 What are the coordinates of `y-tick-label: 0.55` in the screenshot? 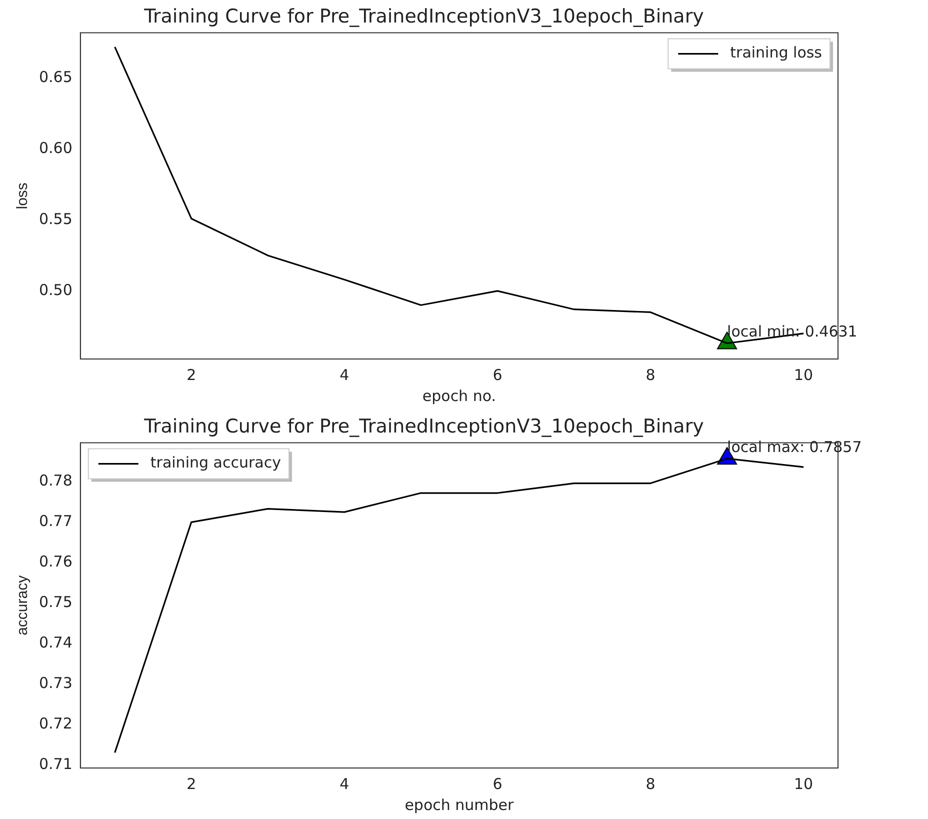 It's located at (55, 219).